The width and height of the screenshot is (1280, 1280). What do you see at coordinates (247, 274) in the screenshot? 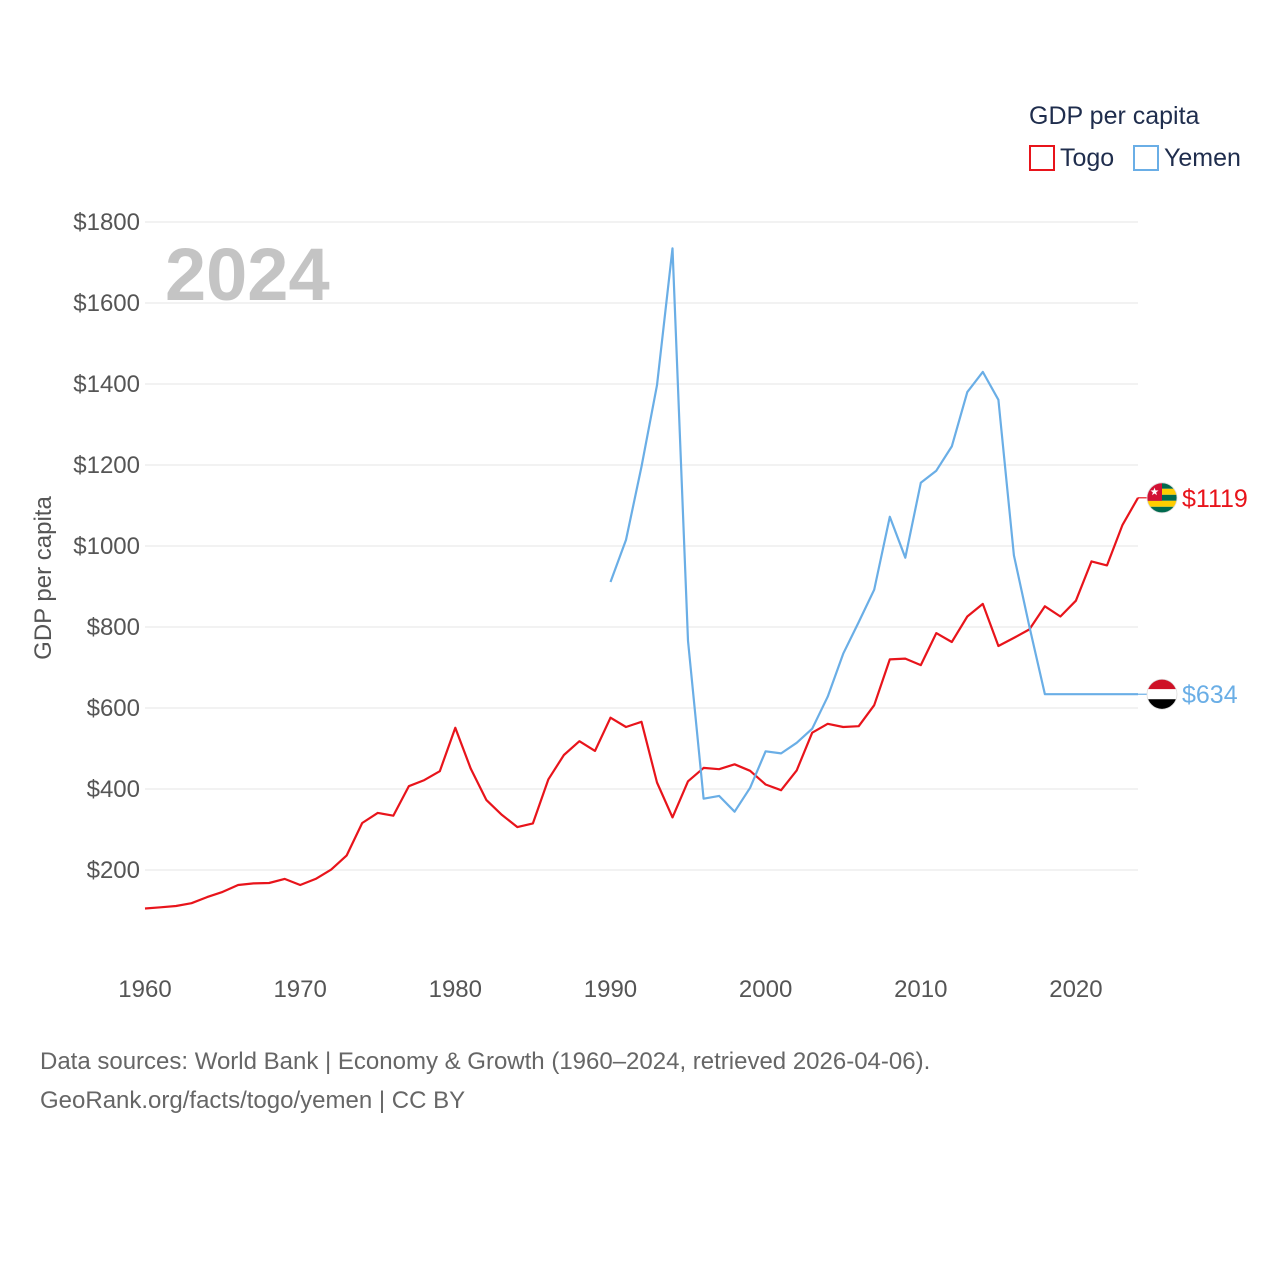
I see `year-watermark: 2024` at bounding box center [247, 274].